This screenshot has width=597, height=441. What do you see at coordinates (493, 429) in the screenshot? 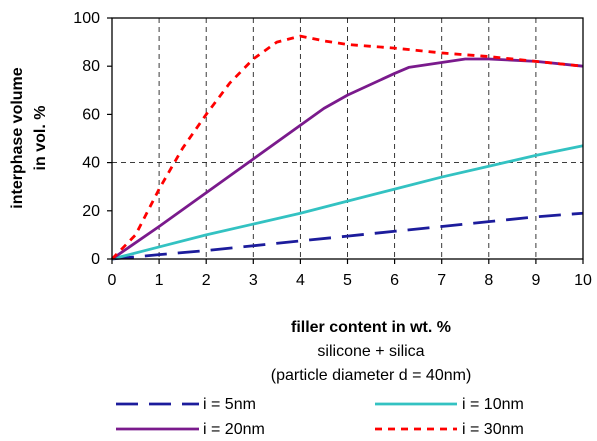
I see `legend-label-30nm: i = 30nm` at bounding box center [493, 429].